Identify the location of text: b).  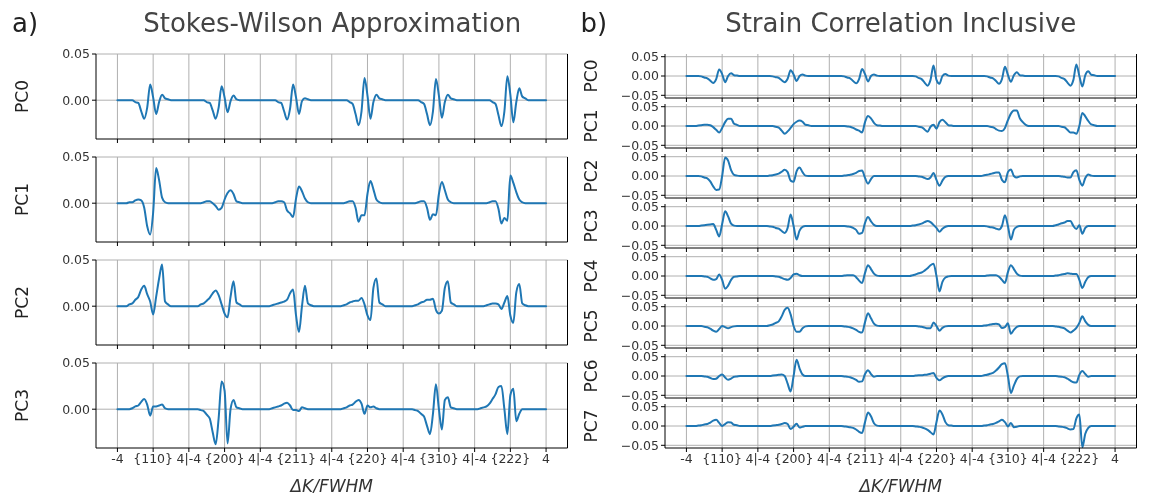
(594, 23).